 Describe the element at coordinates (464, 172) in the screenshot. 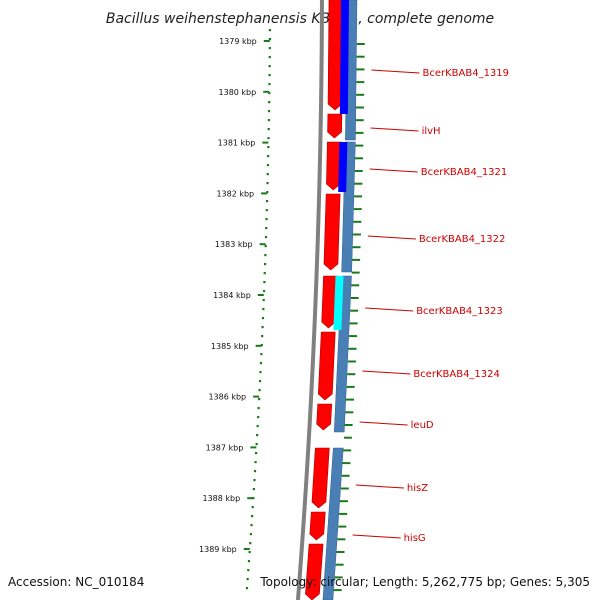

I see `gene-label: BcerKBAB4_1321` at that location.